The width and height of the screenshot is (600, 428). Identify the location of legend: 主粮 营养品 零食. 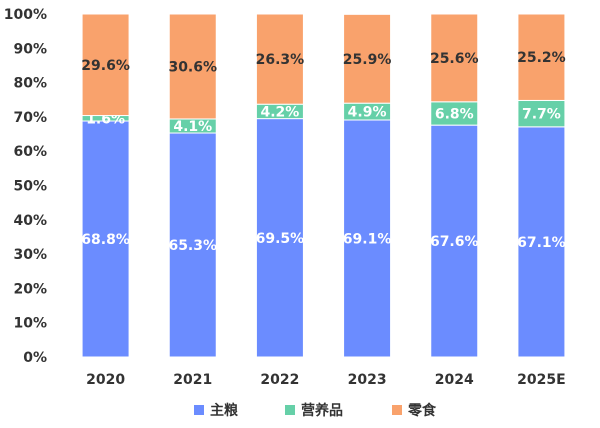
(315, 410).